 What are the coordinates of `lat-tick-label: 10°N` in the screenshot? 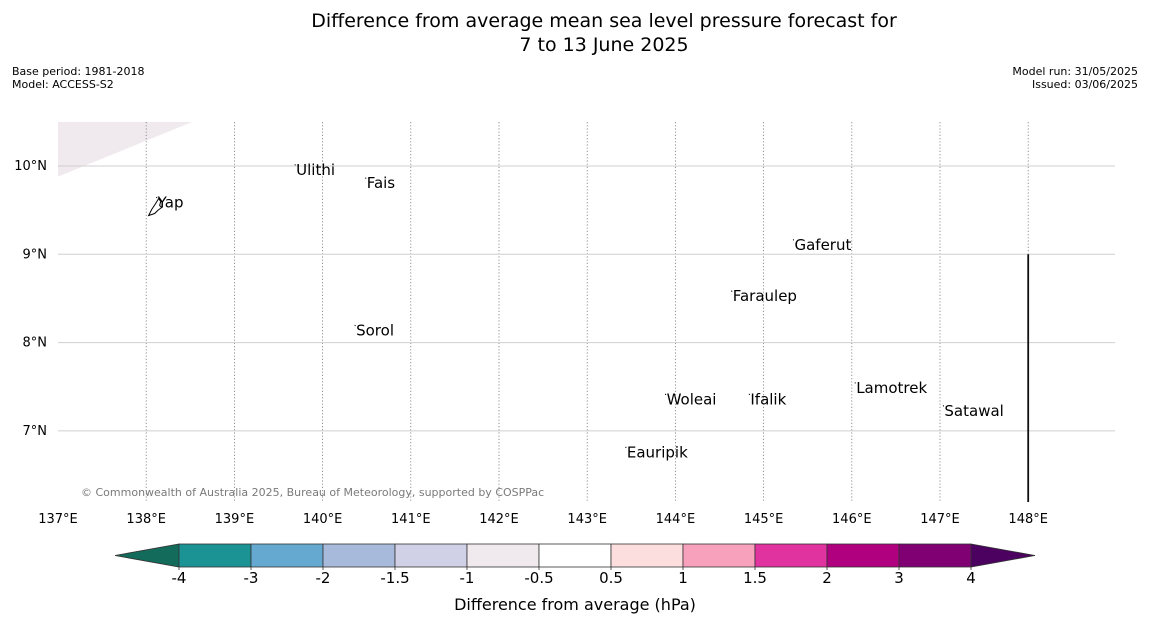 It's located at (30, 166).